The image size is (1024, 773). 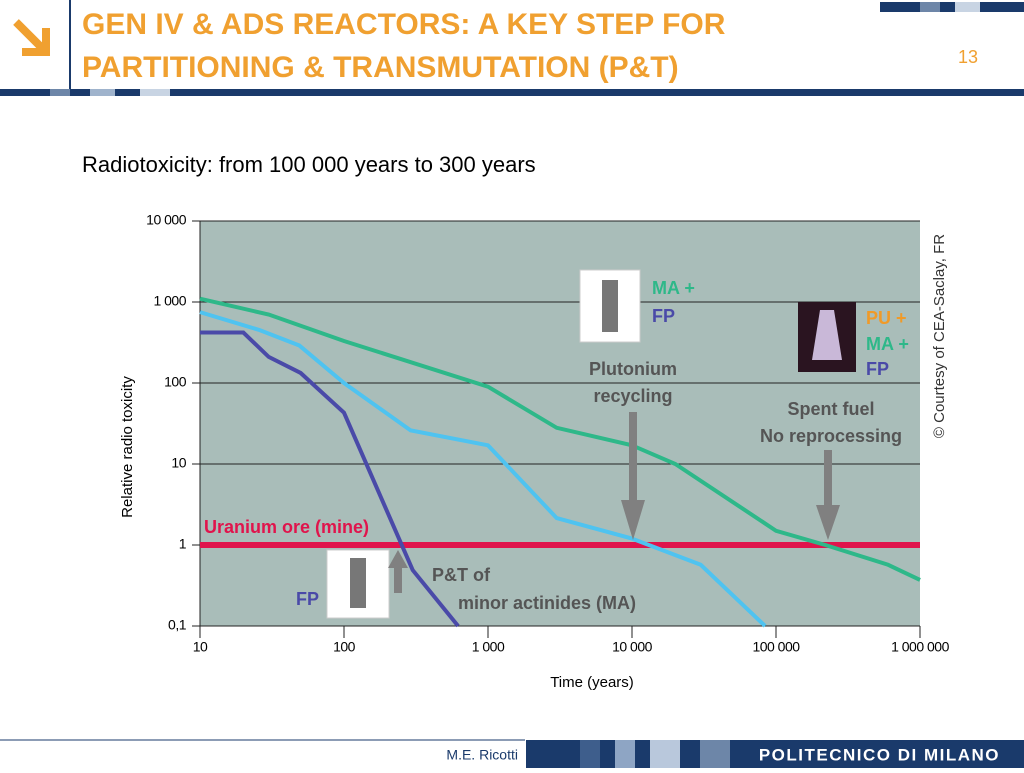 What do you see at coordinates (939, 336) in the screenshot?
I see `credit: © Courtesy of CEA-Saclay, FR` at bounding box center [939, 336].